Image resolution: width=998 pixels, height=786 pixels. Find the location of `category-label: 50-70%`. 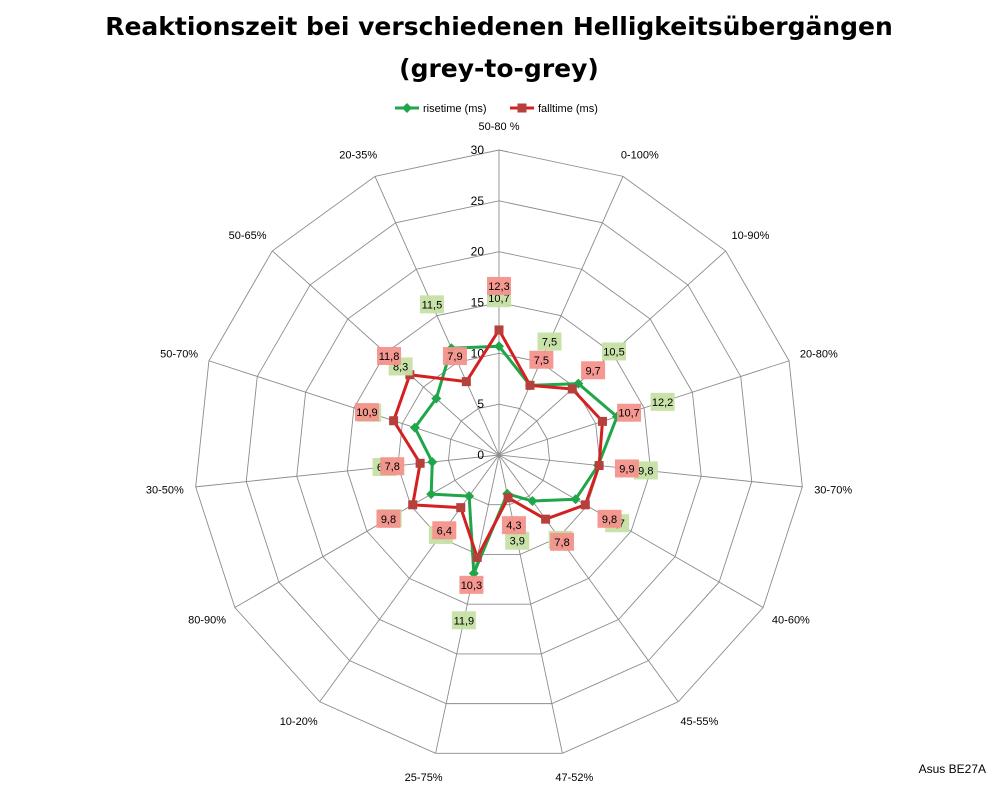

category-label: 50-70% is located at coordinates (179, 354).